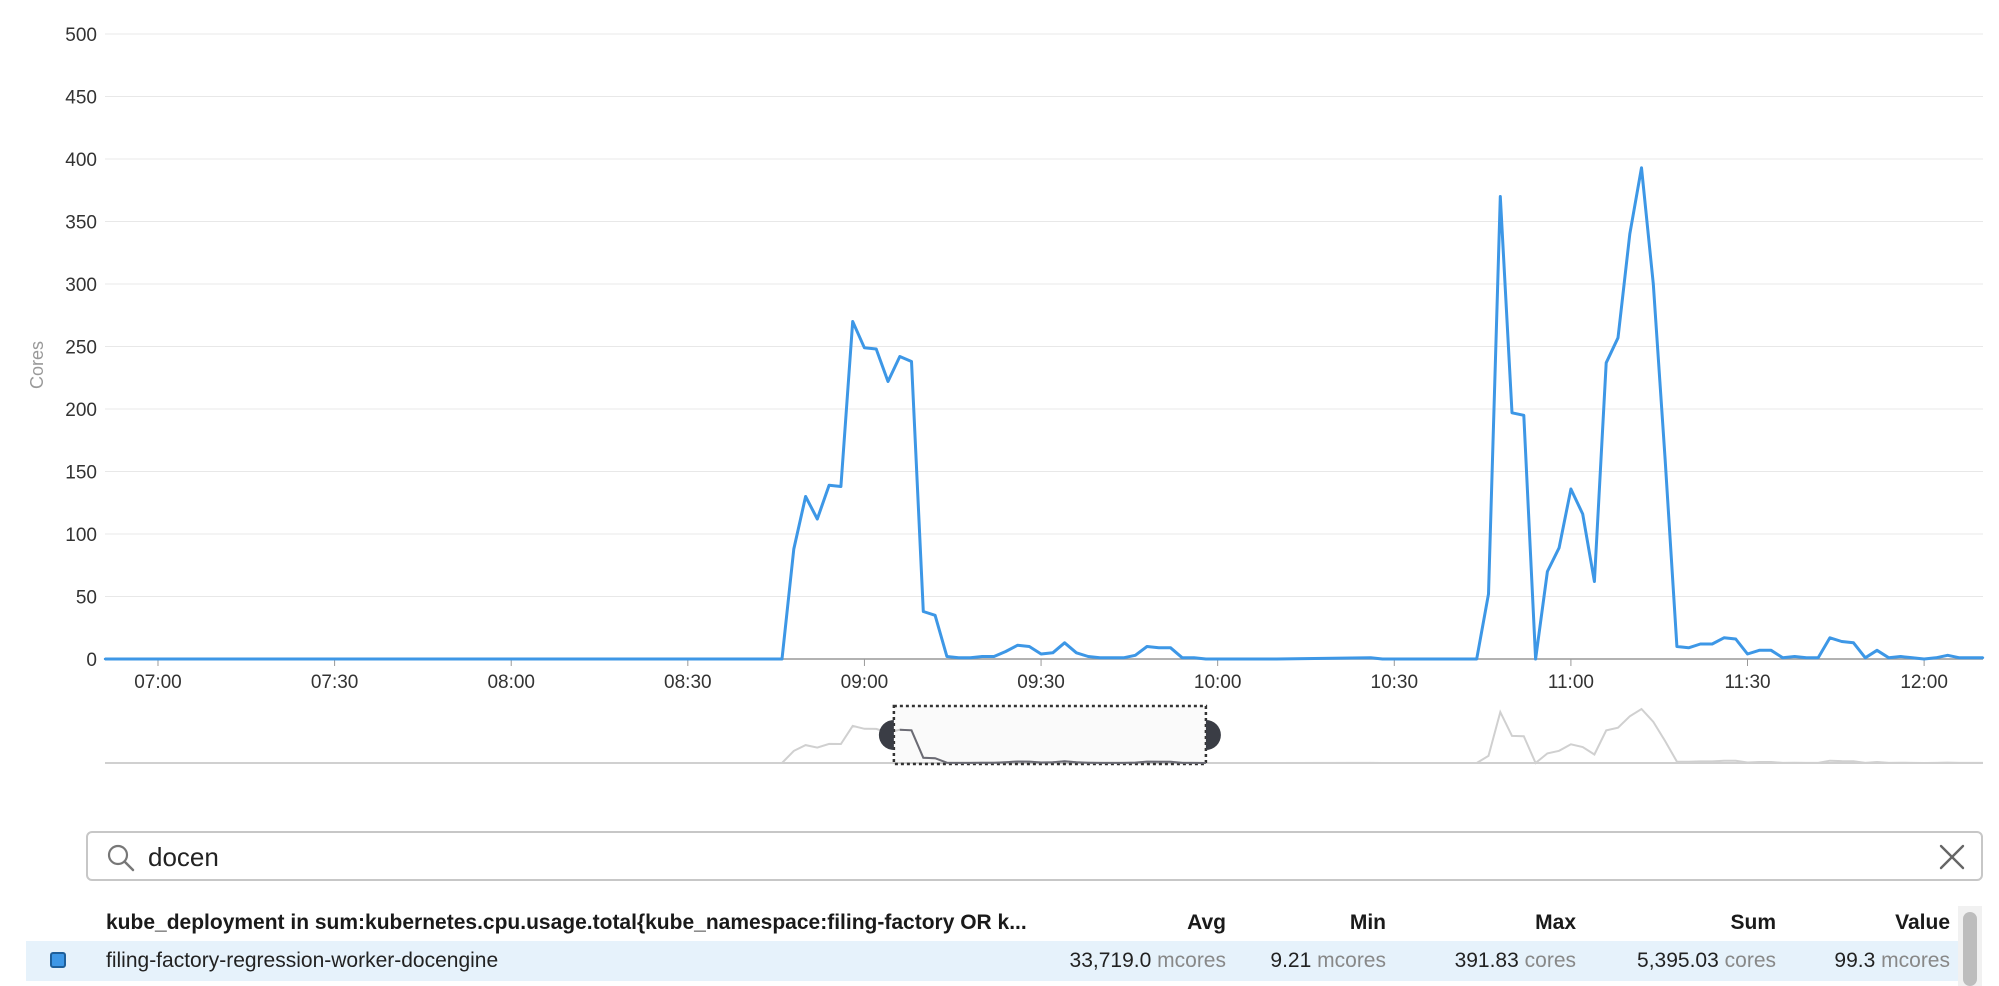 The height and width of the screenshot is (986, 1999). I want to click on x-tick-label: 11:00, so click(1571, 682).